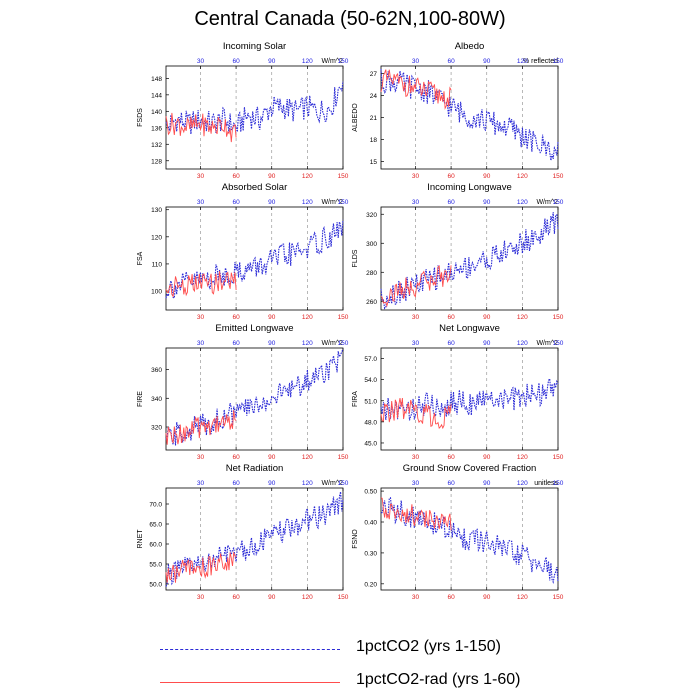  Describe the element at coordinates (371, 302) in the screenshot. I see `y-tick-label: 260` at that location.